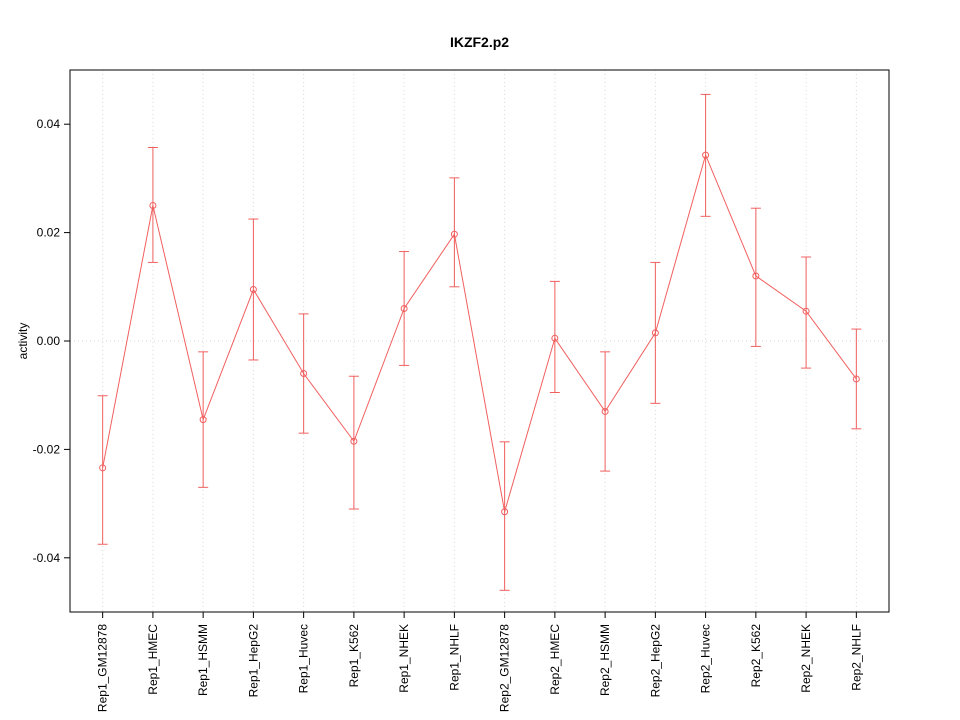  Describe the element at coordinates (655, 661) in the screenshot. I see `x-tick-label: Rep2_HepG2` at that location.